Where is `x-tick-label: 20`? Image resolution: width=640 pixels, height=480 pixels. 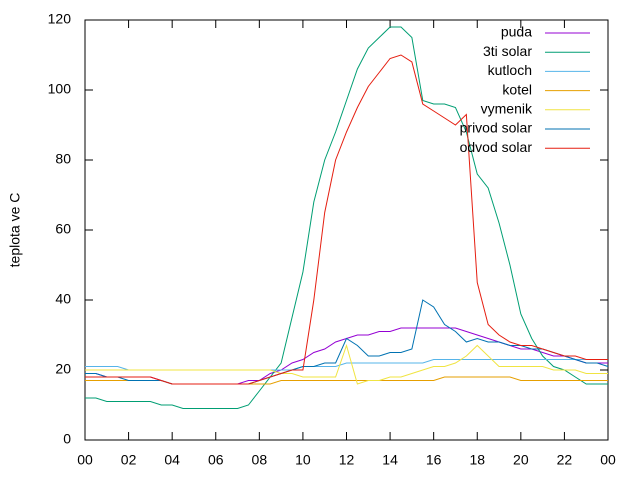 x-tick-label: 20 is located at coordinates (521, 460).